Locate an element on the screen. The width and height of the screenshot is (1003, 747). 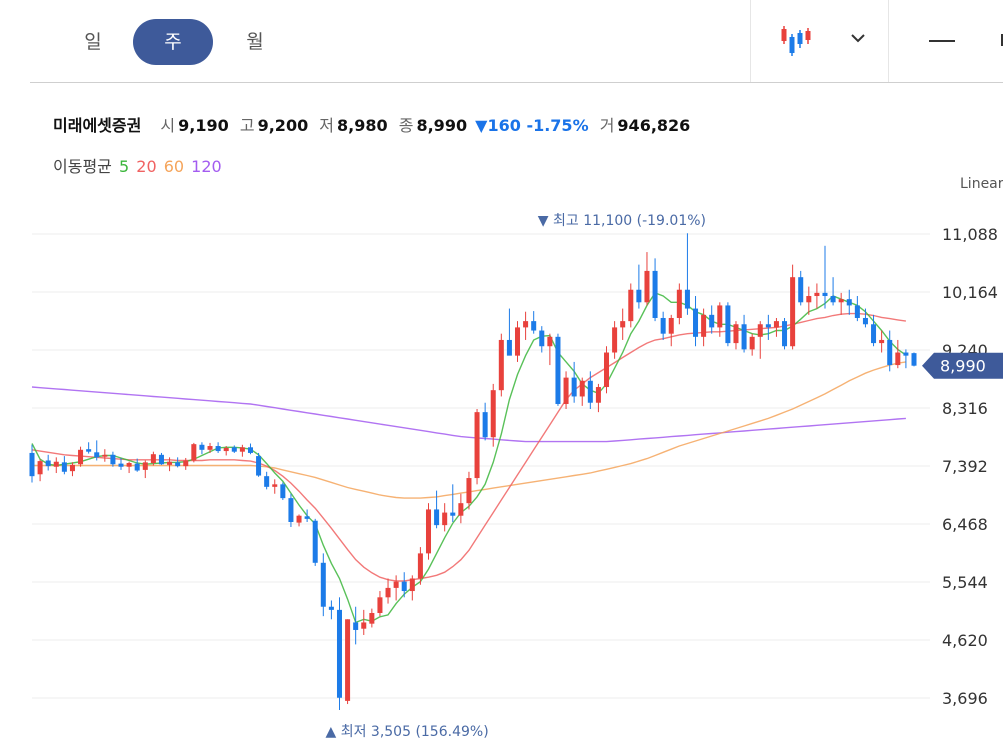
volume-value: 946,826 is located at coordinates (654, 125).